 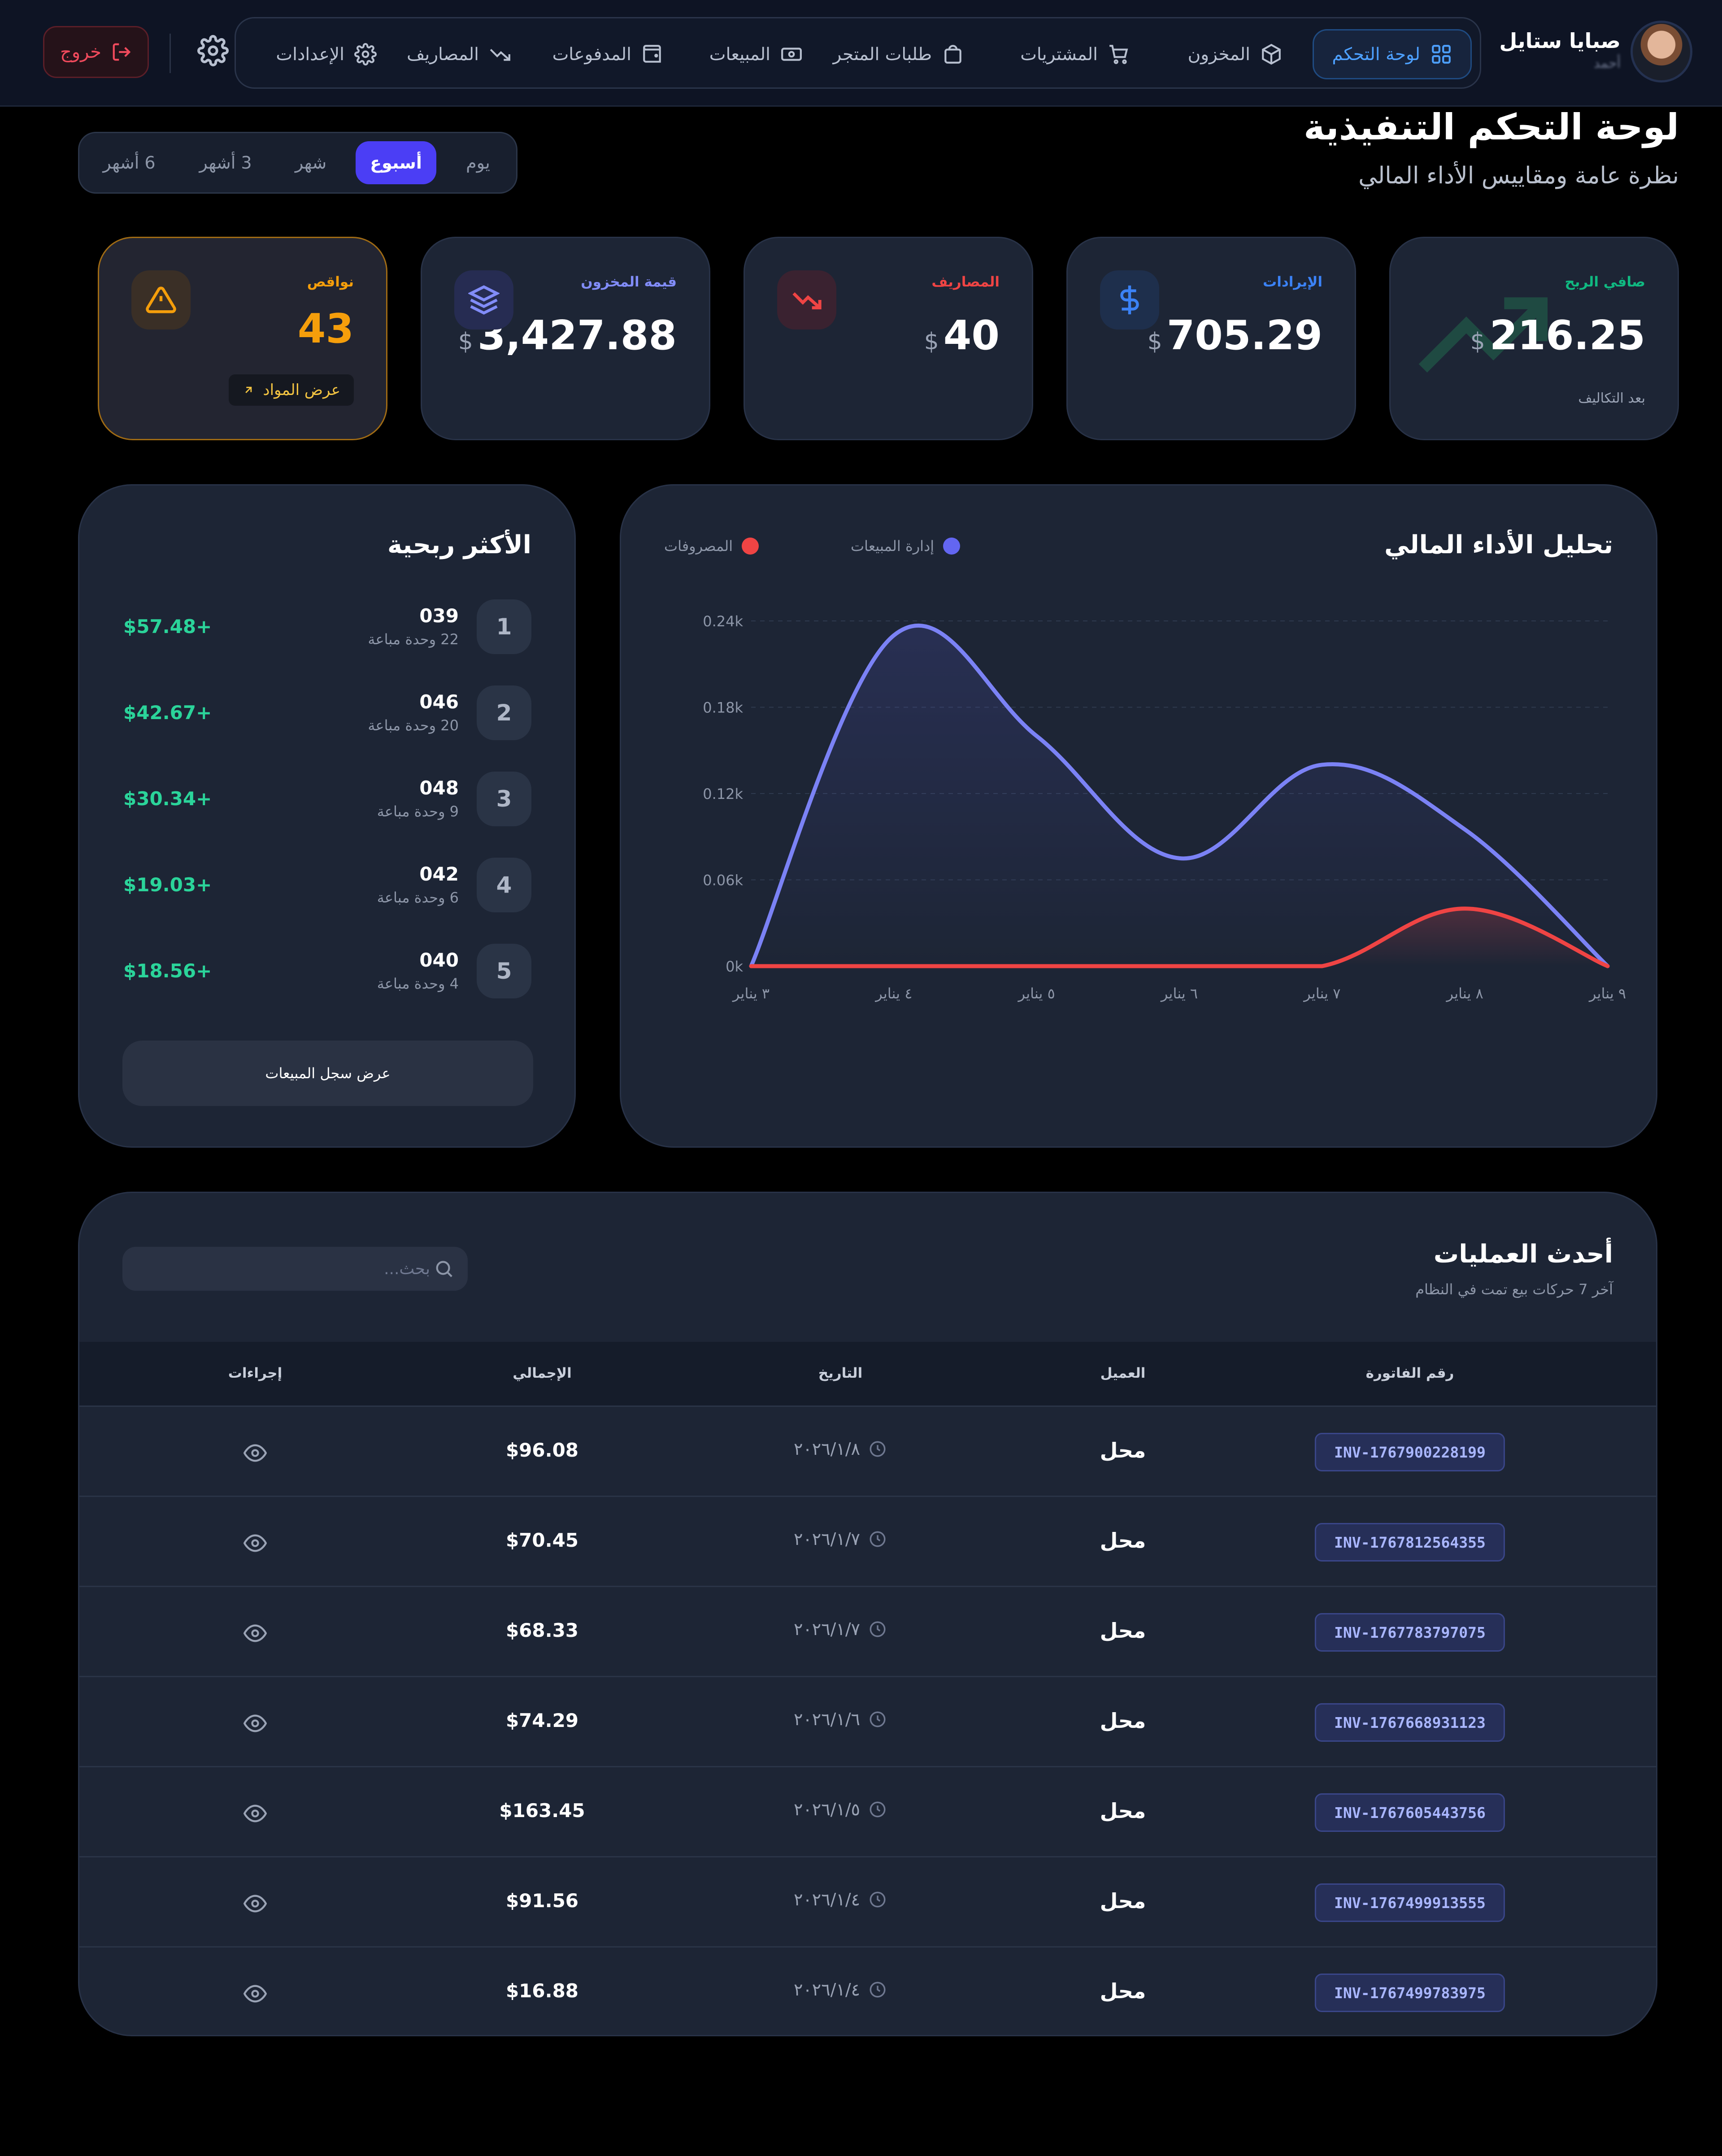 I want to click on x-tick-label: ٧ يناير, so click(x=1321, y=993).